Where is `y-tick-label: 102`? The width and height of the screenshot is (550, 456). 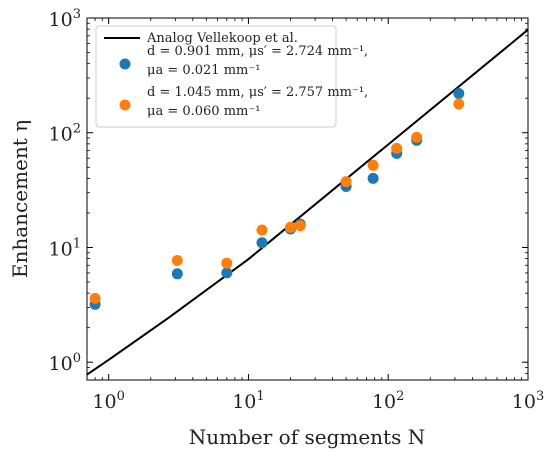 y-tick-label: 102 is located at coordinates (65, 134).